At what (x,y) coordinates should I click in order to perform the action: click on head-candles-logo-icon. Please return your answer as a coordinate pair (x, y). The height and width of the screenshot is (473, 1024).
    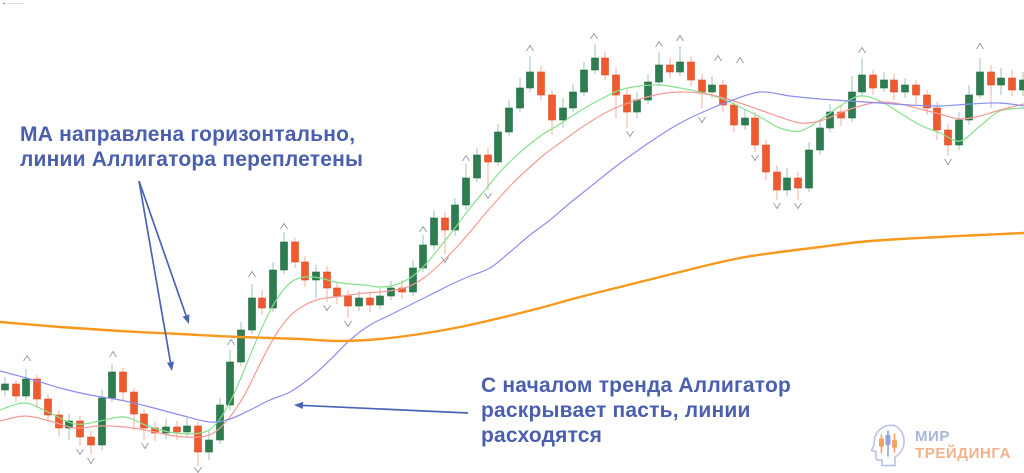
    Looking at the image, I should click on (887, 445).